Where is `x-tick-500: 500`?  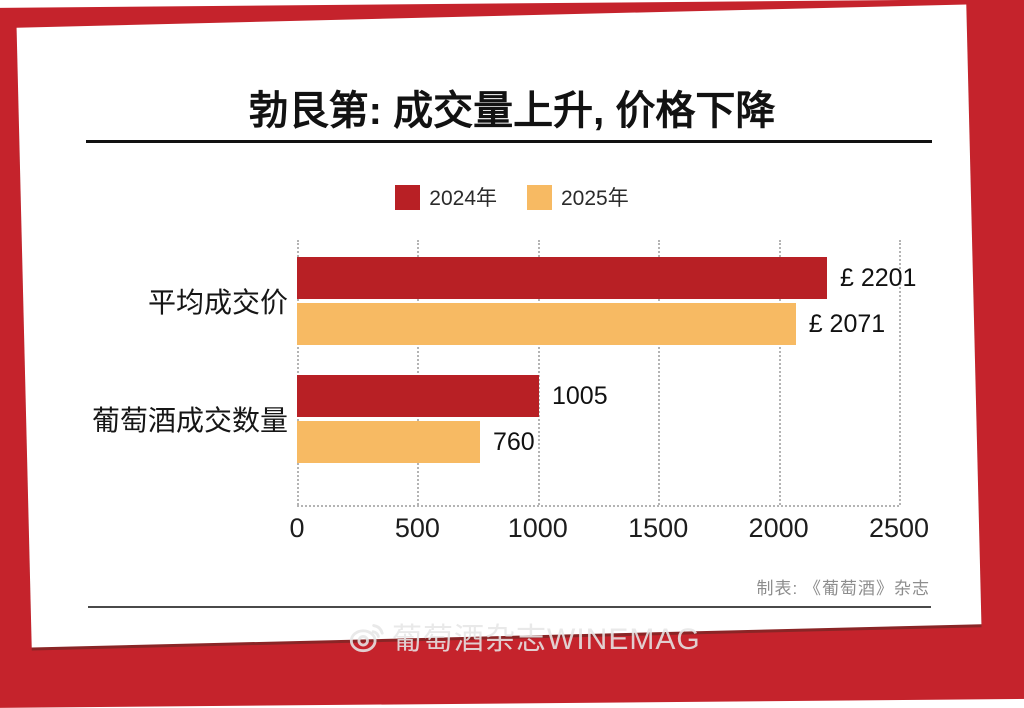
x-tick-500: 500 is located at coordinates (417, 528).